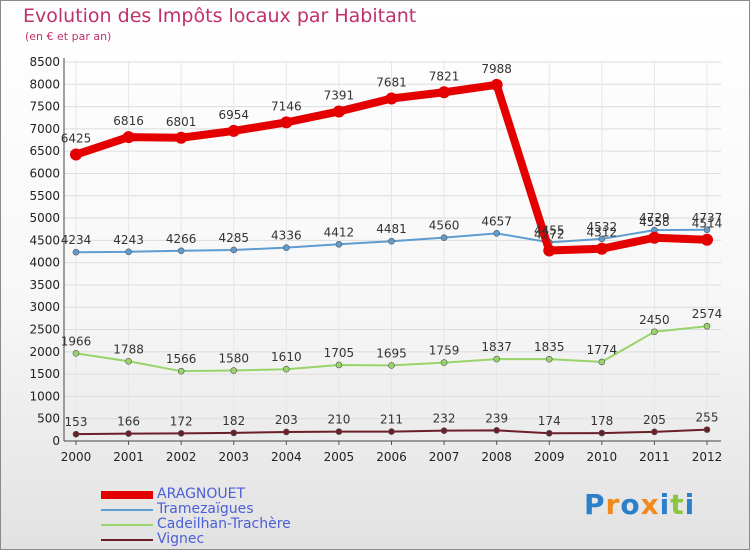 Image resolution: width=750 pixels, height=550 pixels. Describe the element at coordinates (549, 235) in the screenshot. I see `data-label: 4272` at that location.